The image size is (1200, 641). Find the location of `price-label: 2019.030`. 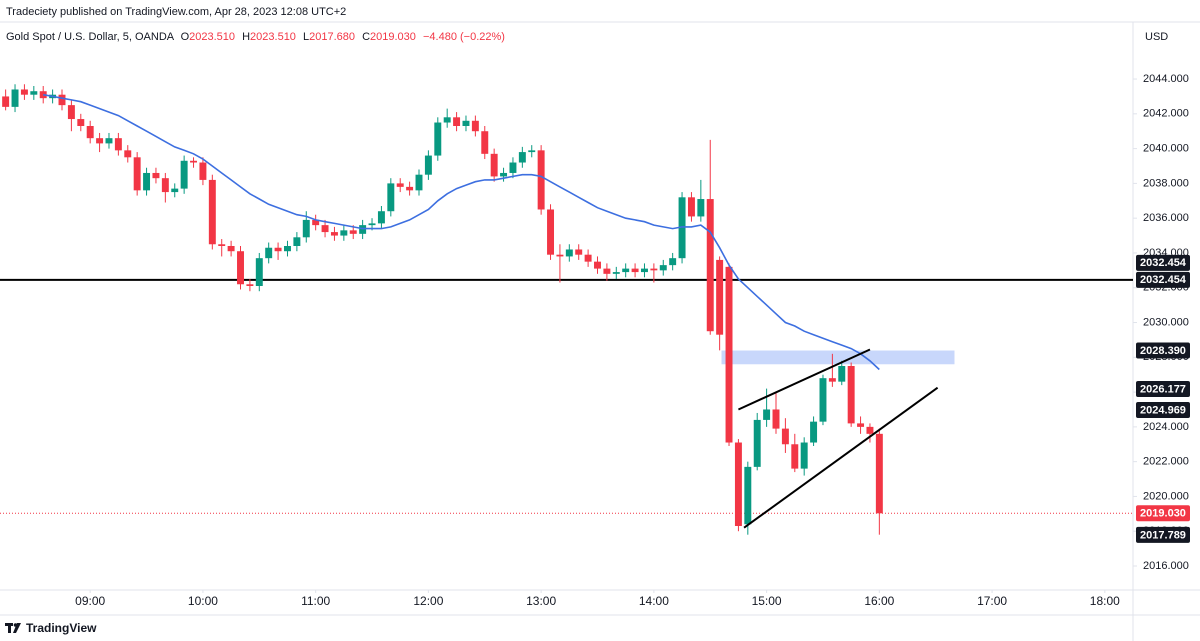

price-label: 2019.030 is located at coordinates (1163, 514).